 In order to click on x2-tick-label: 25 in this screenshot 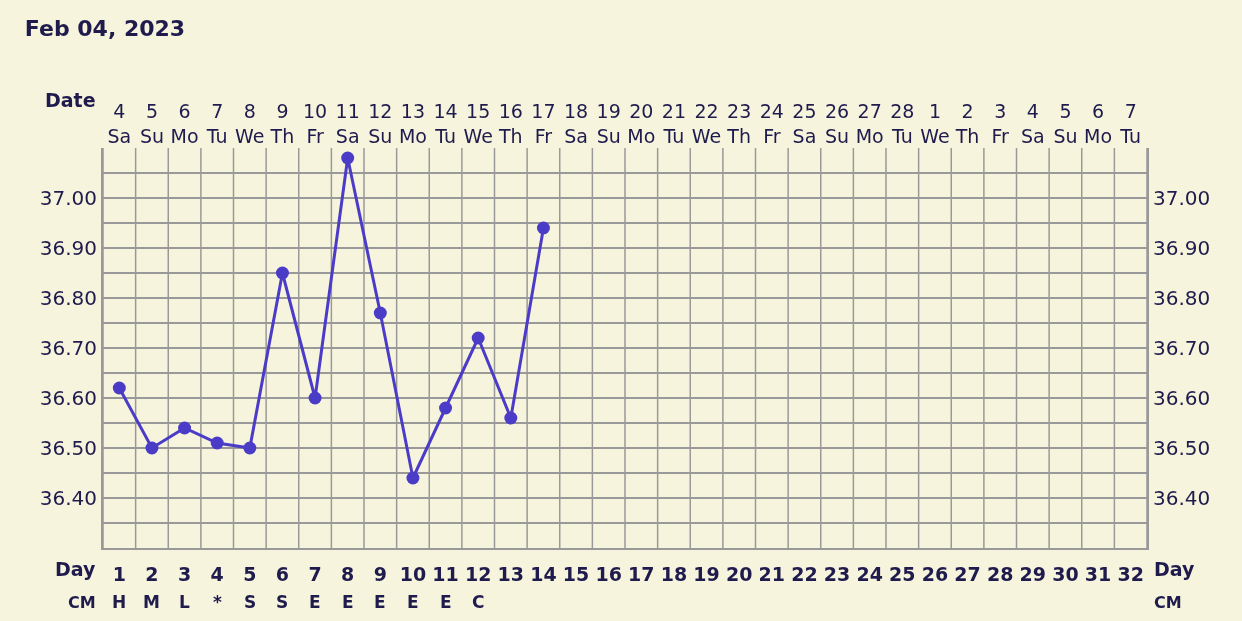, I will do `click(902, 573)`.